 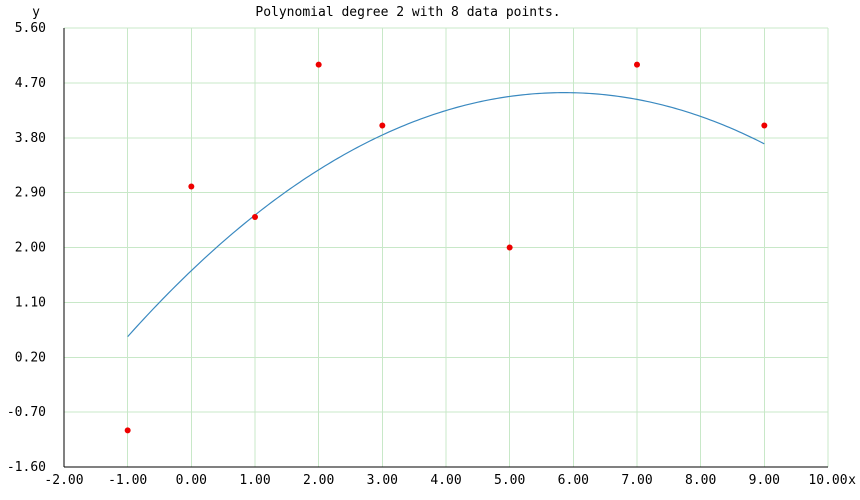 I want to click on y-tick-label: -0.70, so click(x=26, y=412).